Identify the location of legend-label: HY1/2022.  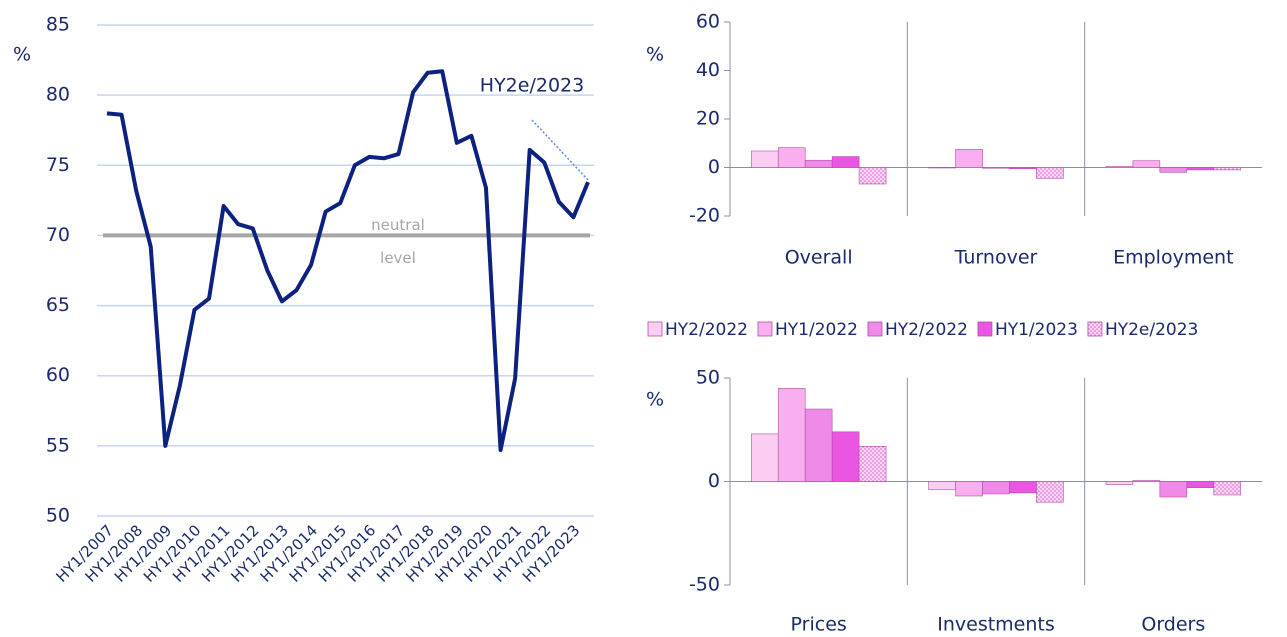
(816, 330).